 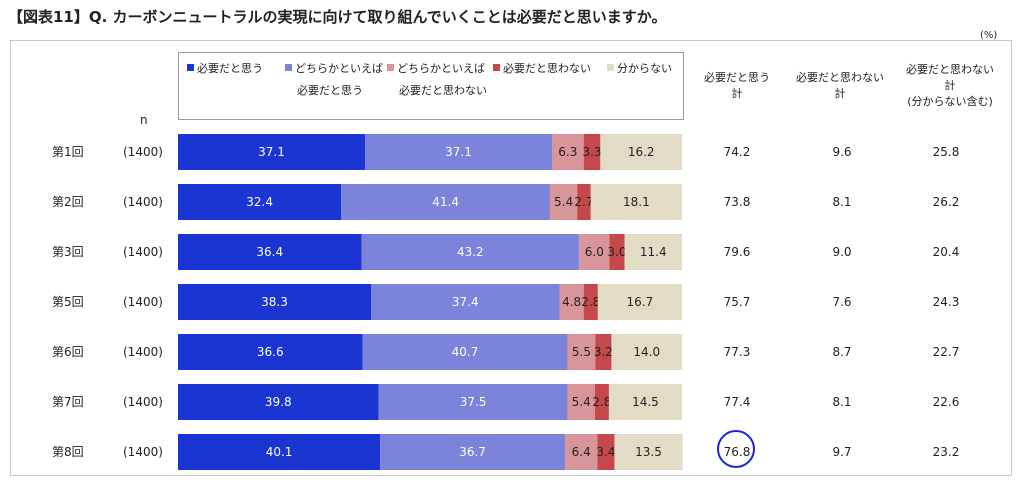 What do you see at coordinates (989, 35) in the screenshot?
I see `unit-label: (%)` at bounding box center [989, 35].